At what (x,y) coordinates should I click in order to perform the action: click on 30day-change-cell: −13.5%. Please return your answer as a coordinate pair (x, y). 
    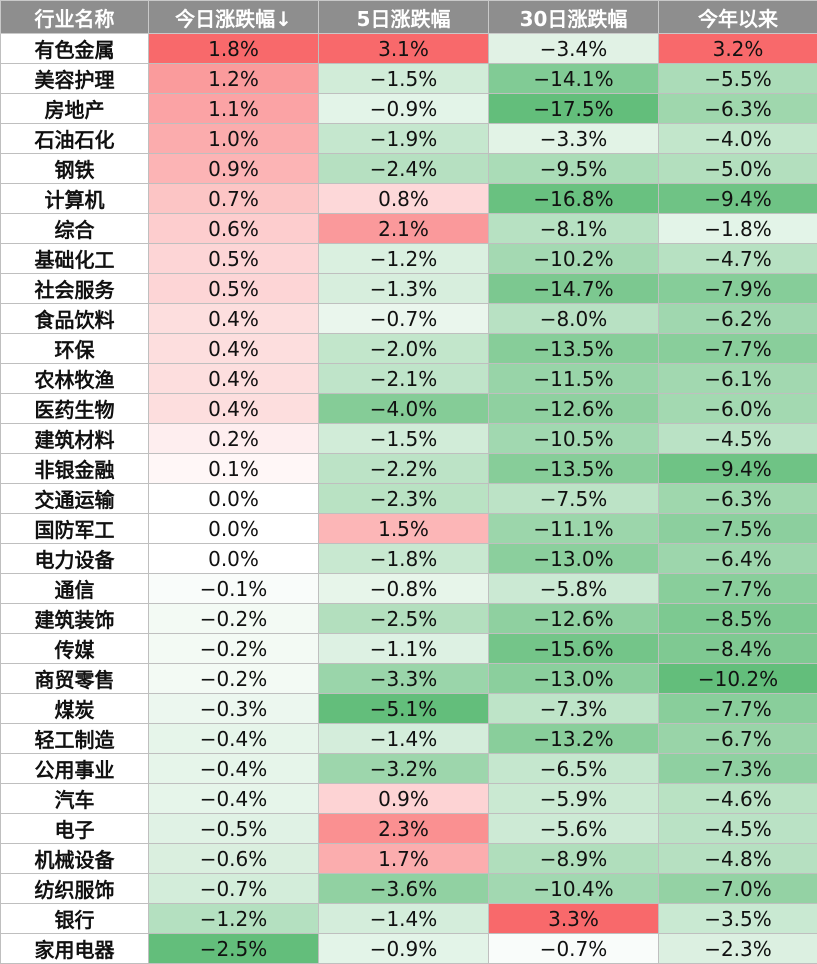
    Looking at the image, I should click on (574, 469).